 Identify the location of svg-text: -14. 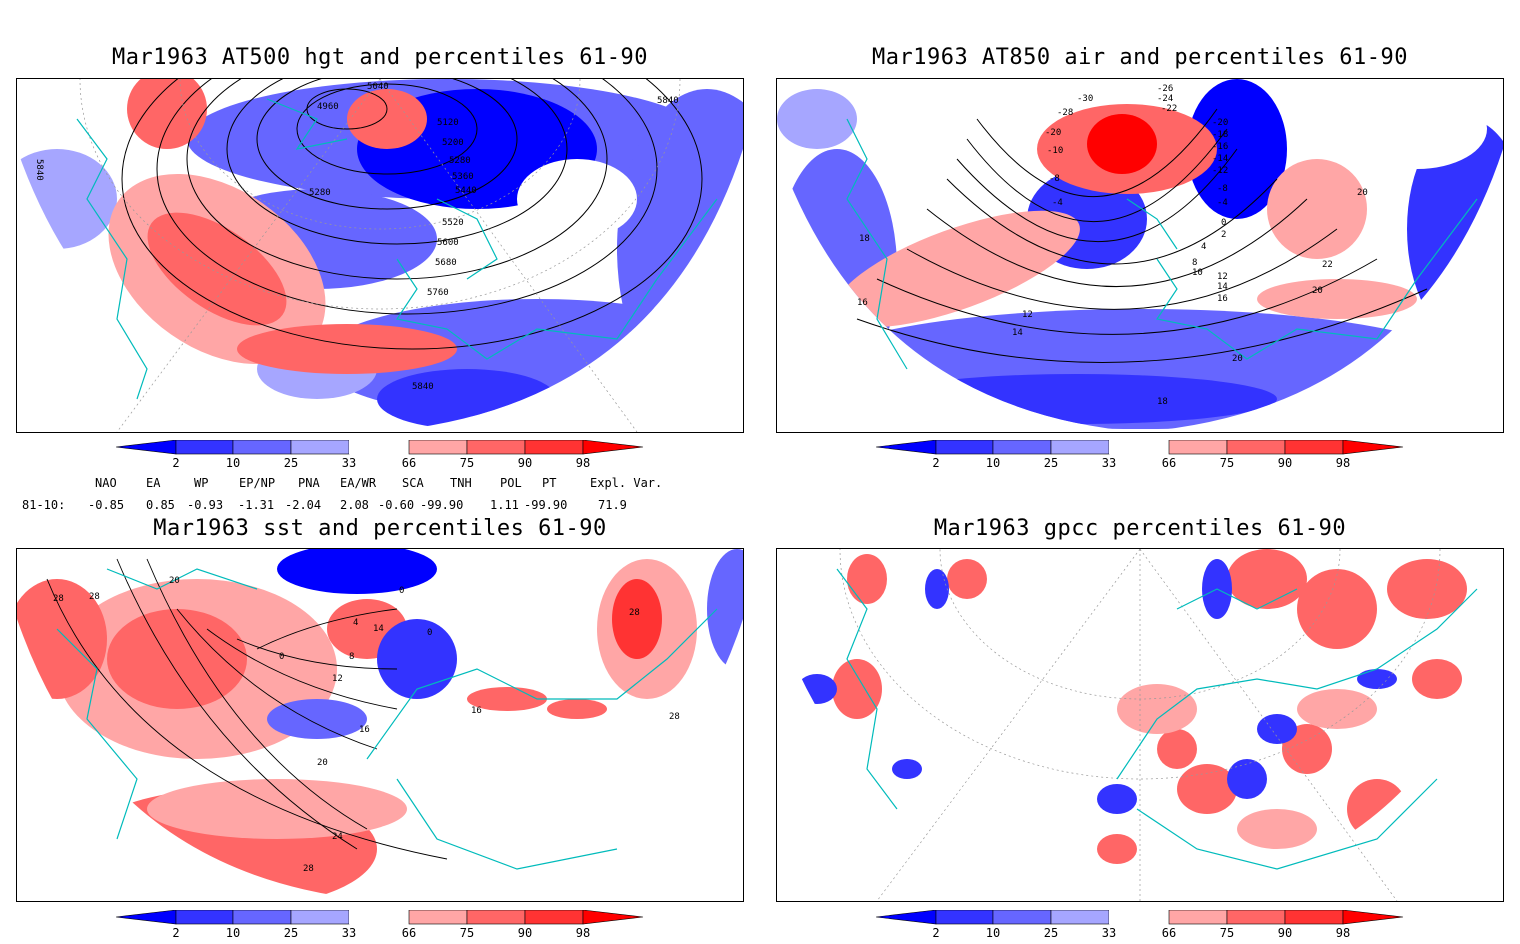
(1220, 159).